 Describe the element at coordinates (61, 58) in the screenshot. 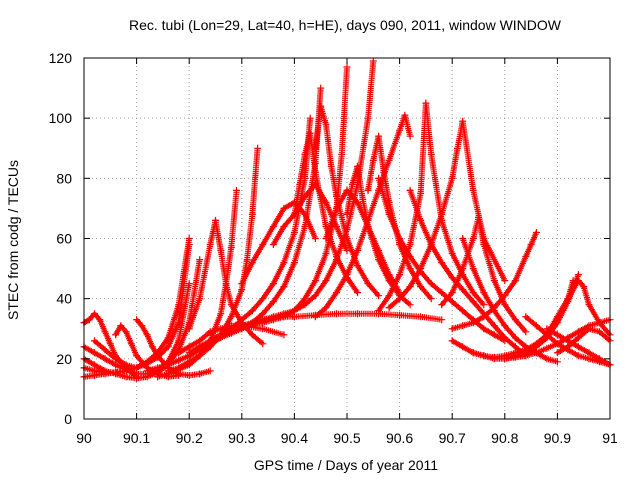

I see `y-tick-label: 120` at that location.